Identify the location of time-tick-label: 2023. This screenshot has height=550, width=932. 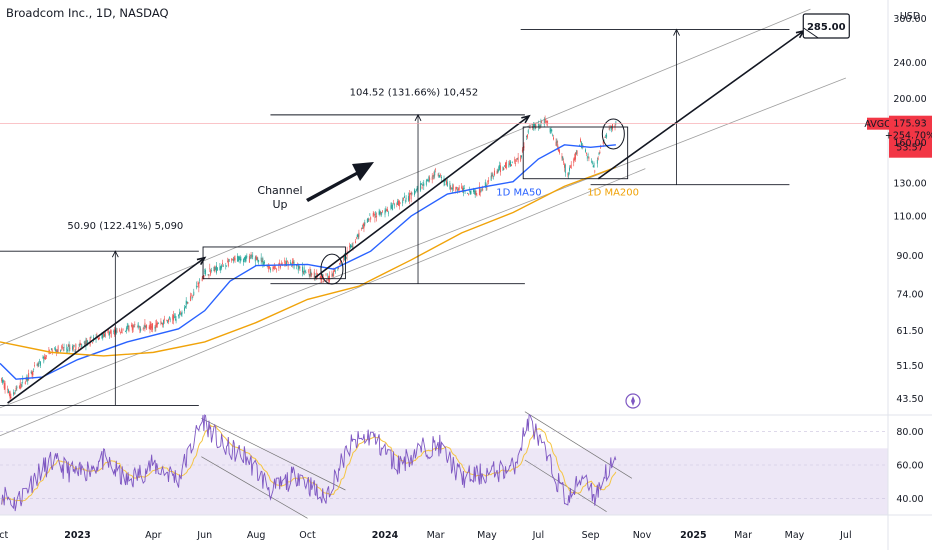
(77, 535).